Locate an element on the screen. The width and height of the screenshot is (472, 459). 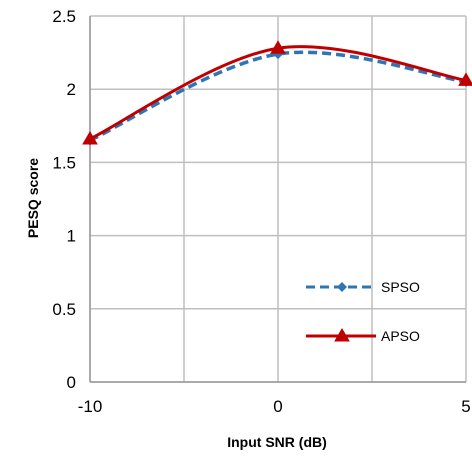
y-axis-title: PESQ score is located at coordinates (33, 198).